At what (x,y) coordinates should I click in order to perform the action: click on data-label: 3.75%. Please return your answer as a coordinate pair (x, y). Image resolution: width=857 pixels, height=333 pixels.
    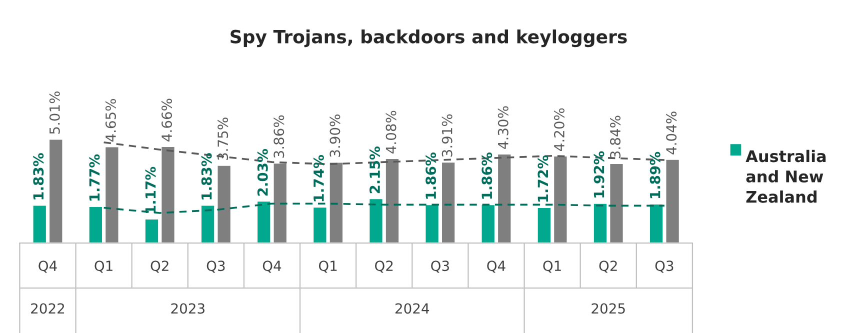
    Looking at the image, I should click on (223, 139).